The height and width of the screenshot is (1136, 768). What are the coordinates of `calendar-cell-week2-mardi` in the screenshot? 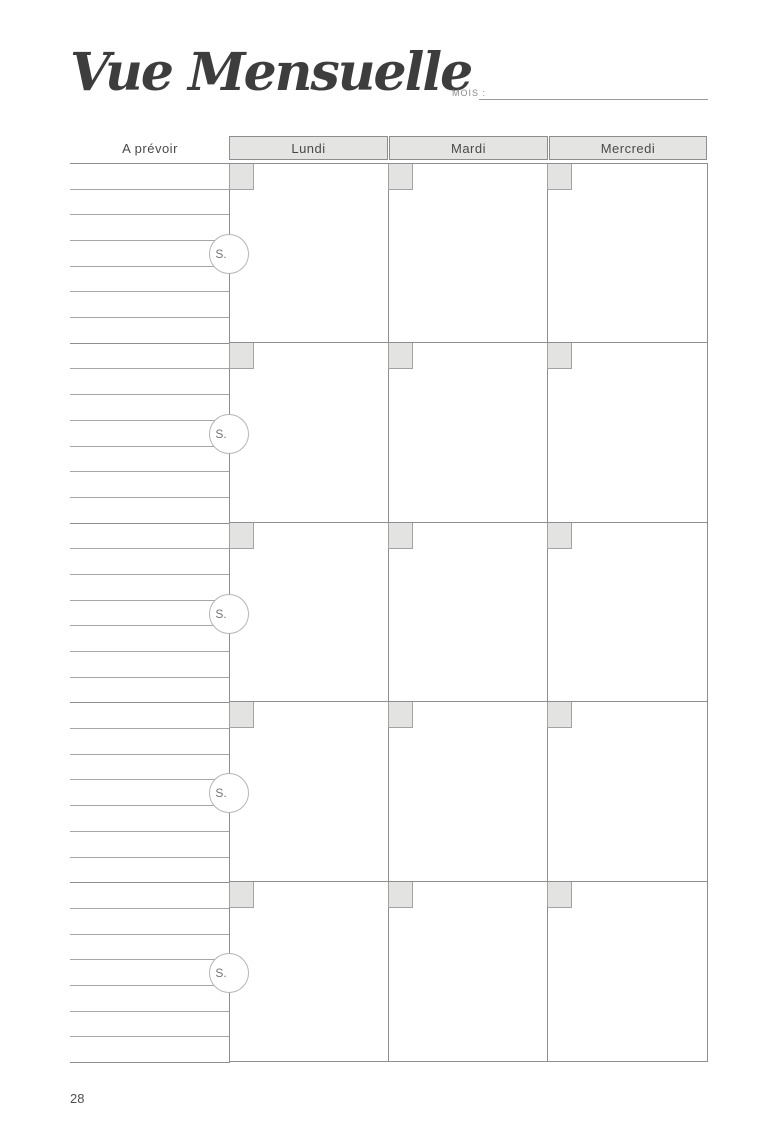 It's located at (468, 433).